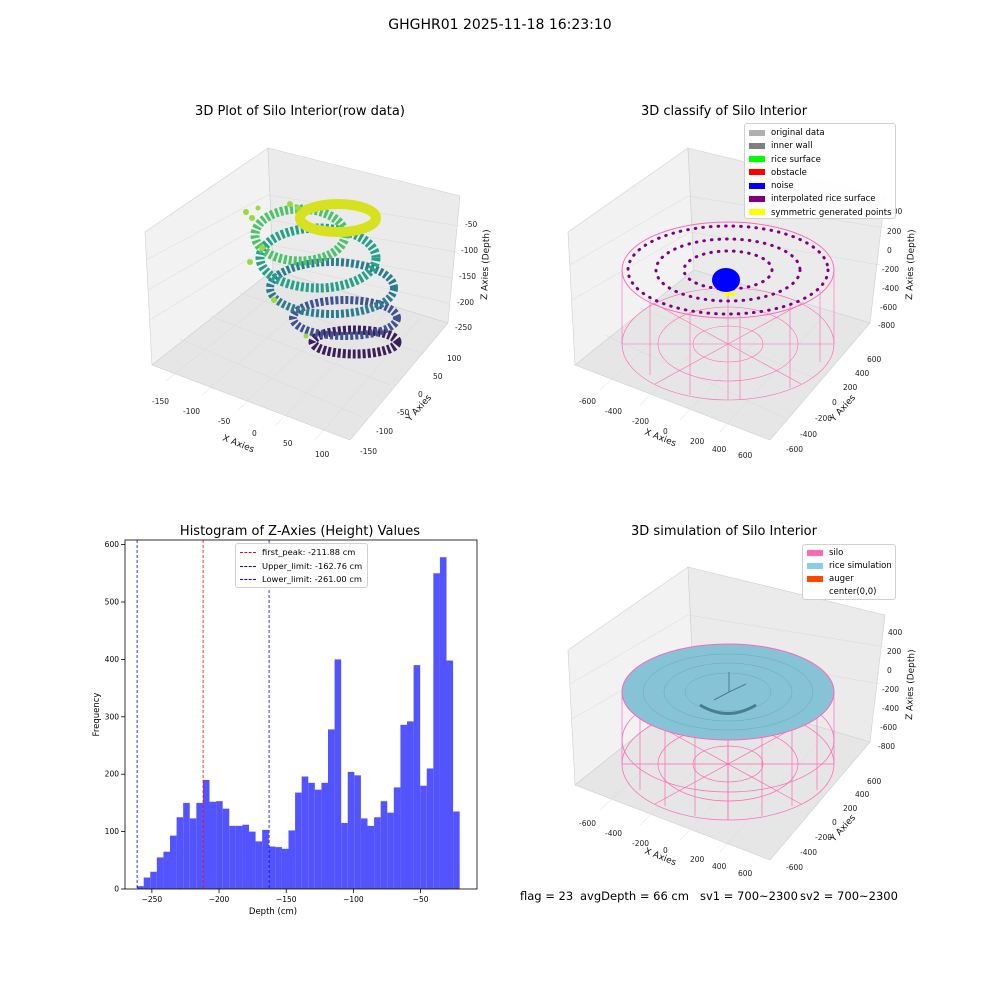 This screenshot has width=1000, height=1000. I want to click on simulation-xtick: -600, so click(587, 823).